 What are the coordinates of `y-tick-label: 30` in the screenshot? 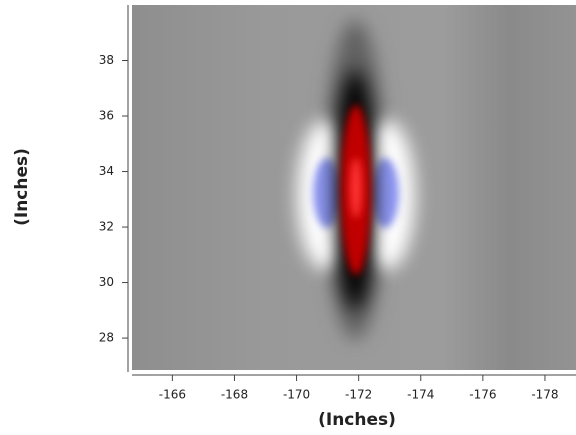 It's located at (106, 282).